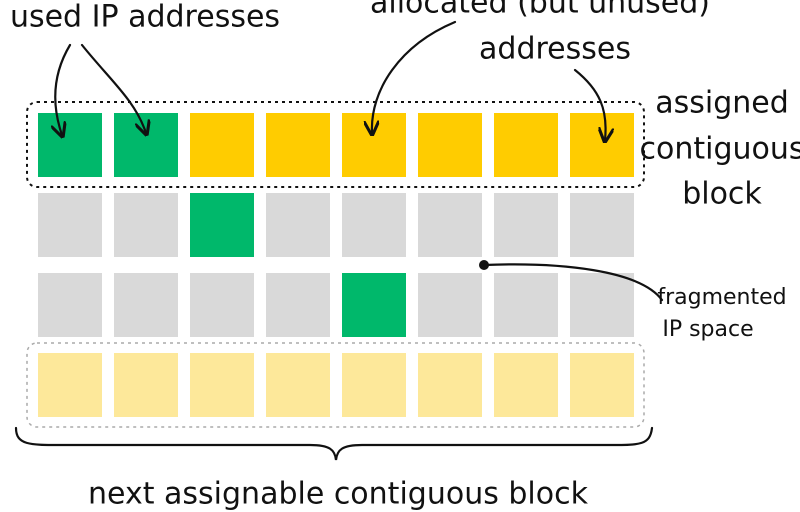  I want to click on next-label: next assignable contiguous block, so click(338, 494).